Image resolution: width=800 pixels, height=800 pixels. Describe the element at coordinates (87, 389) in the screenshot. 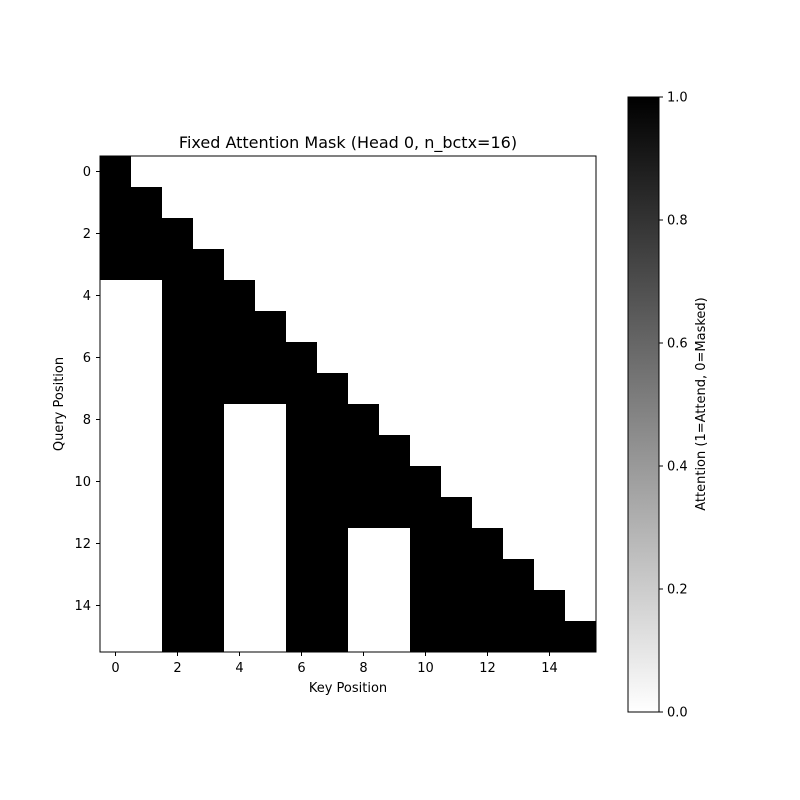

I see `y-axis-ticks: 0 2 4 6 8 10 12 14` at that location.